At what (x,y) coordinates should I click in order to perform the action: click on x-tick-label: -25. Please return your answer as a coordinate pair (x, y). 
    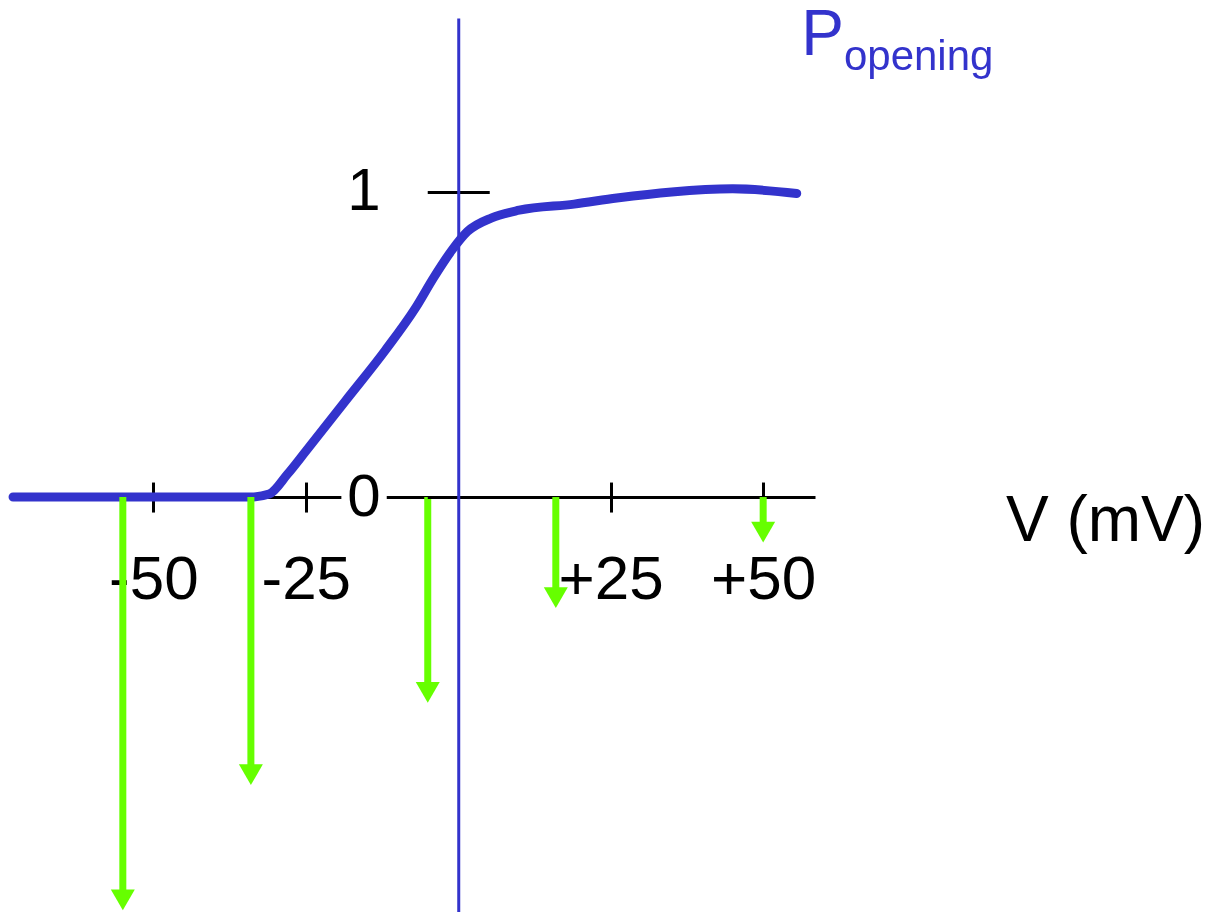
    Looking at the image, I should click on (306, 577).